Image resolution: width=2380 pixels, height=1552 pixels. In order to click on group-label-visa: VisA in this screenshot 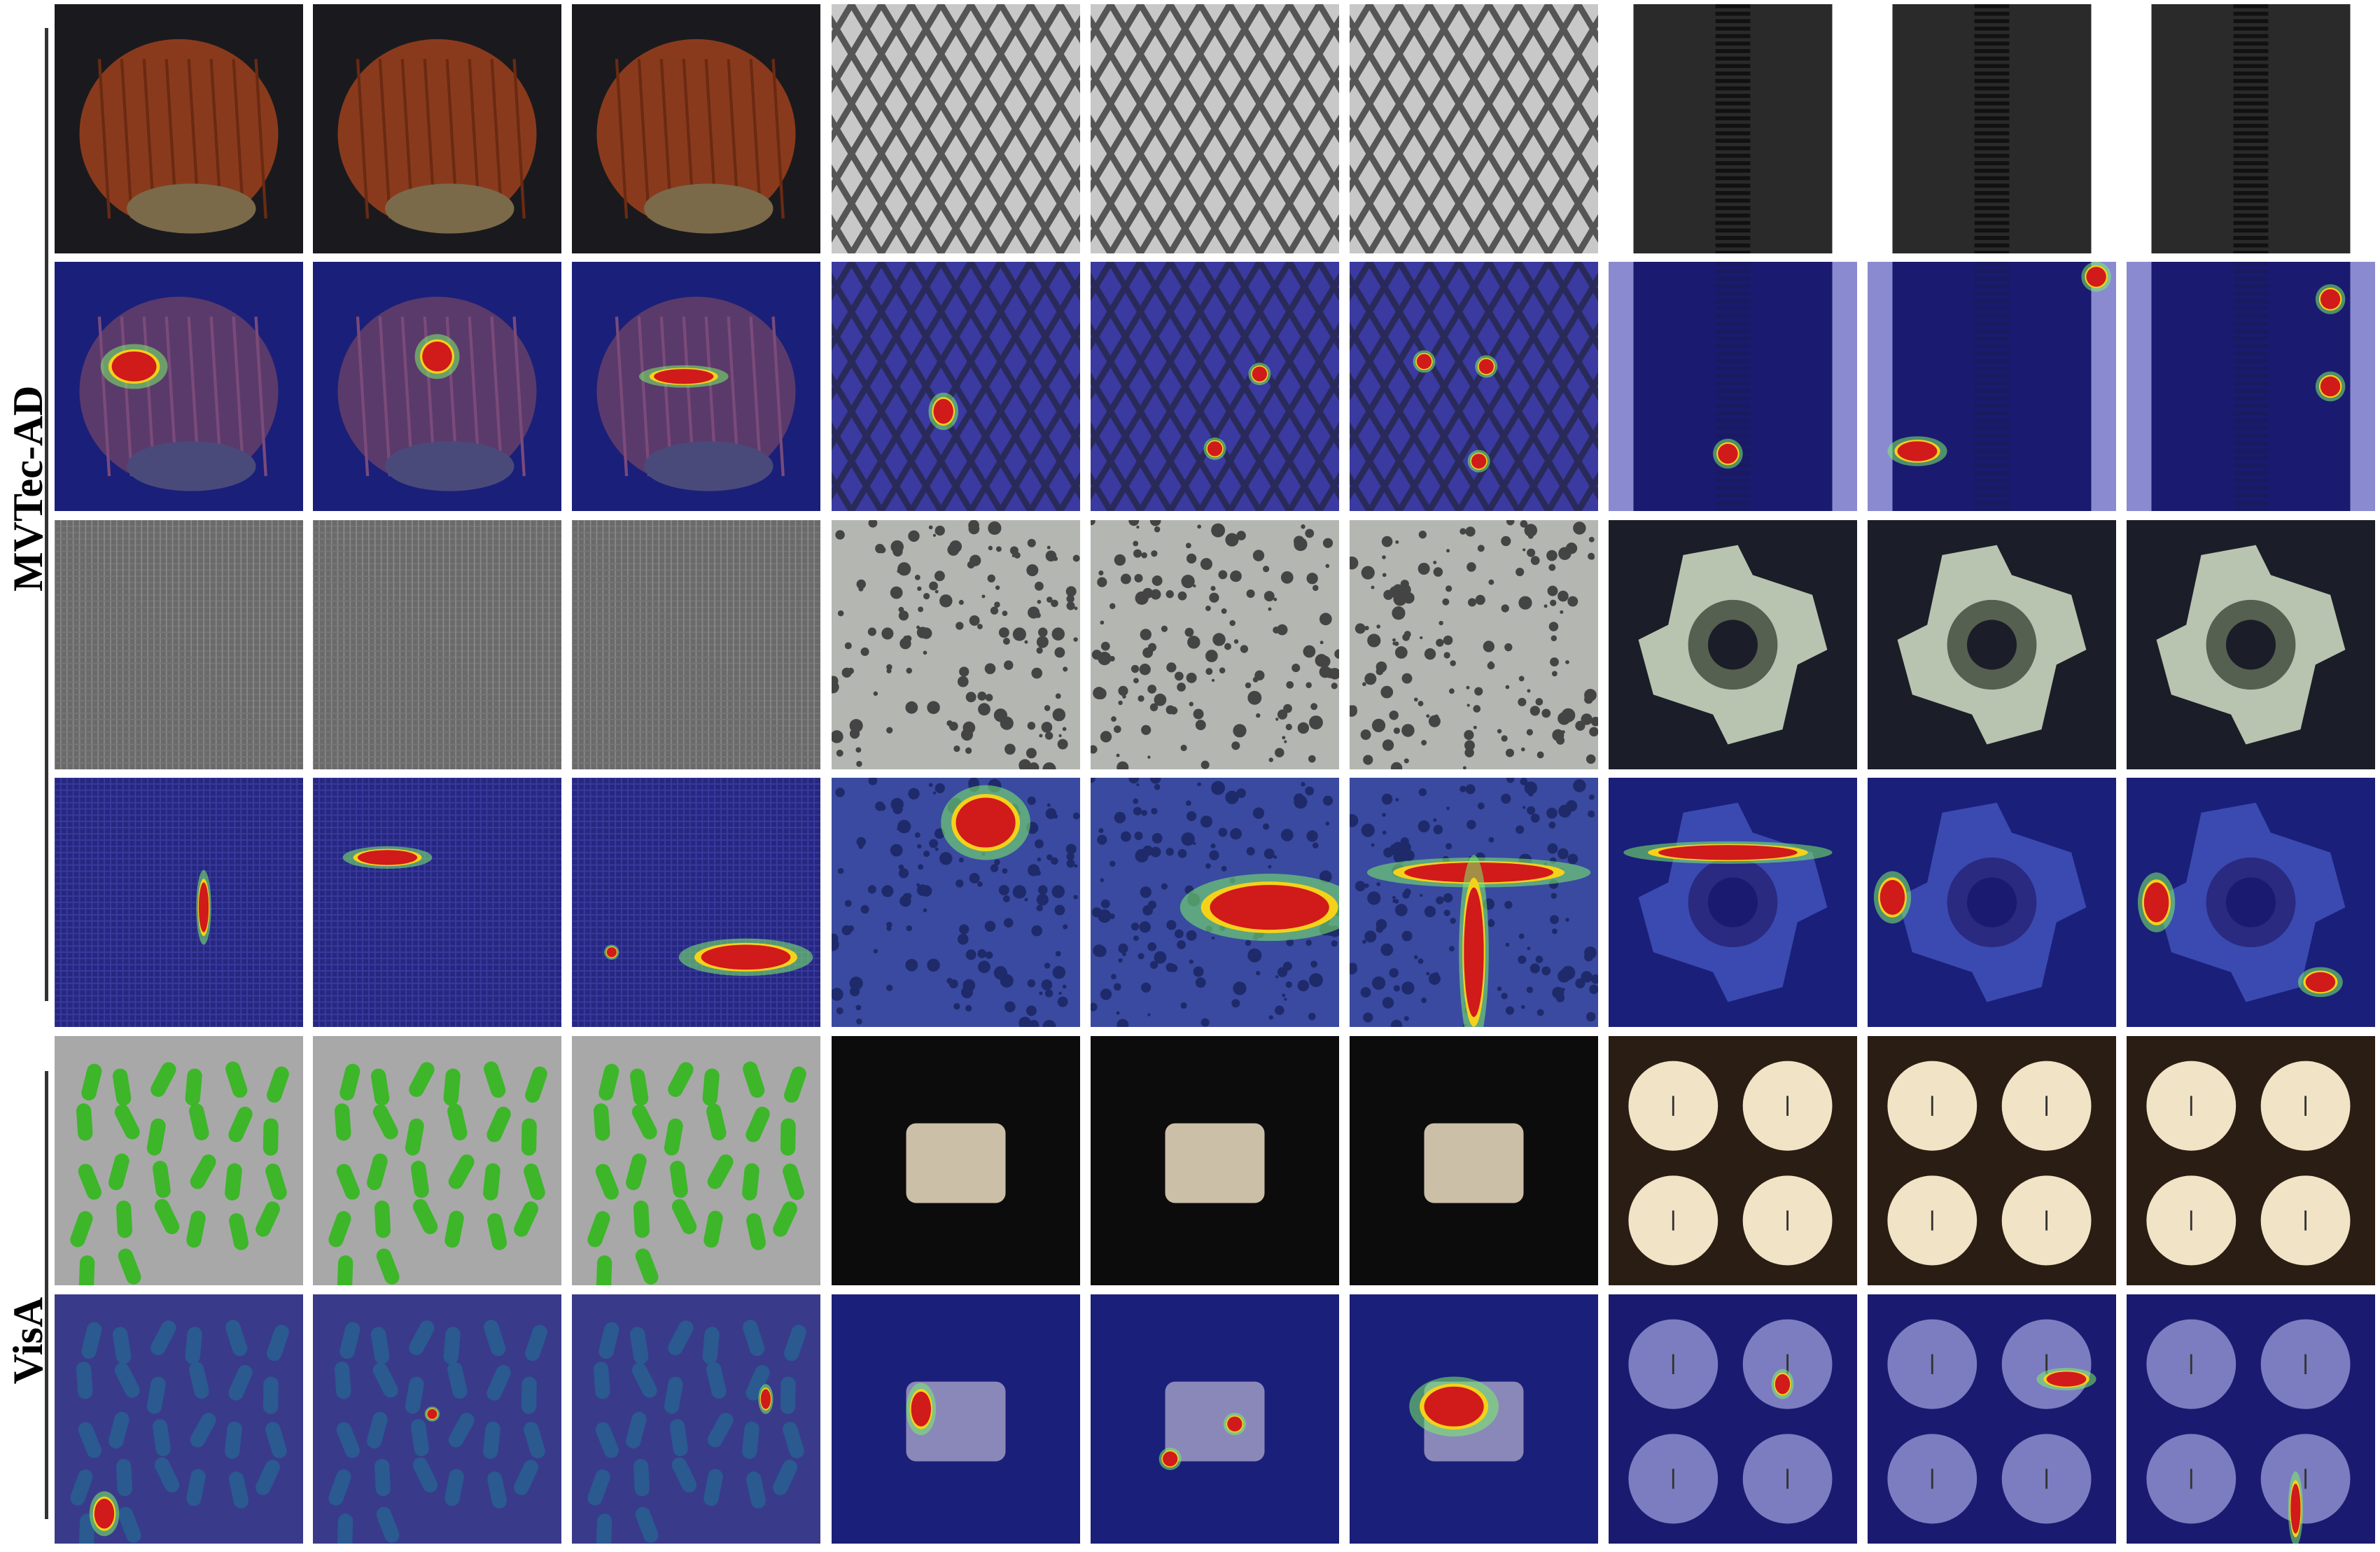, I will do `click(28, 1340)`.